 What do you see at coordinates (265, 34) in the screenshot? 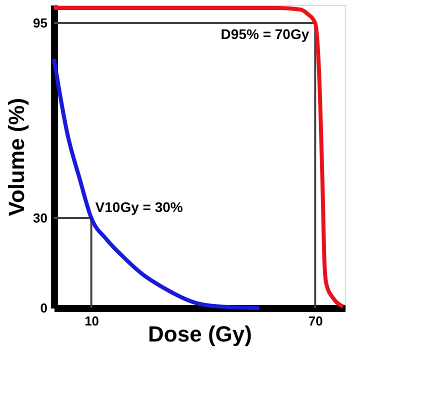
I see `annotation: D95% = 70Gy` at bounding box center [265, 34].